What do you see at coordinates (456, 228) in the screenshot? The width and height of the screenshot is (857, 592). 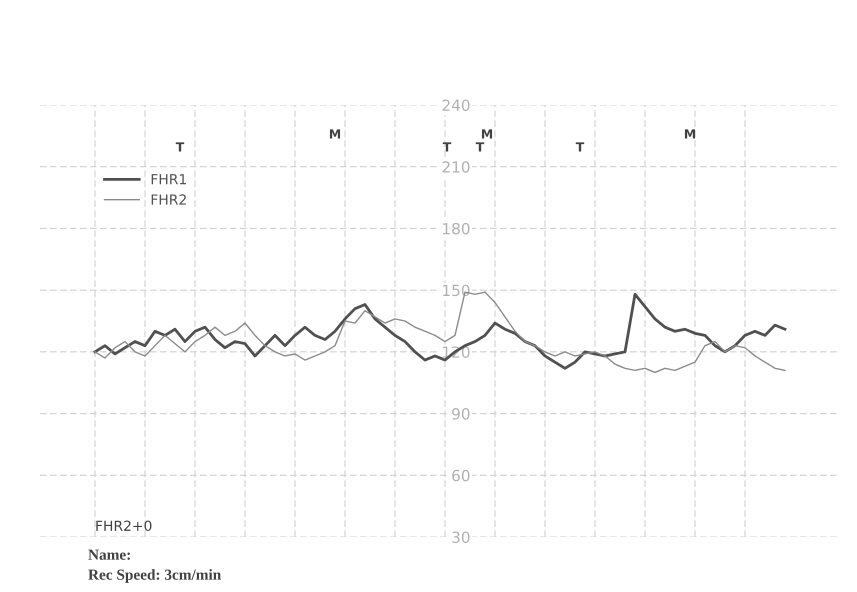 I see `y-tick-label: 180` at bounding box center [456, 228].